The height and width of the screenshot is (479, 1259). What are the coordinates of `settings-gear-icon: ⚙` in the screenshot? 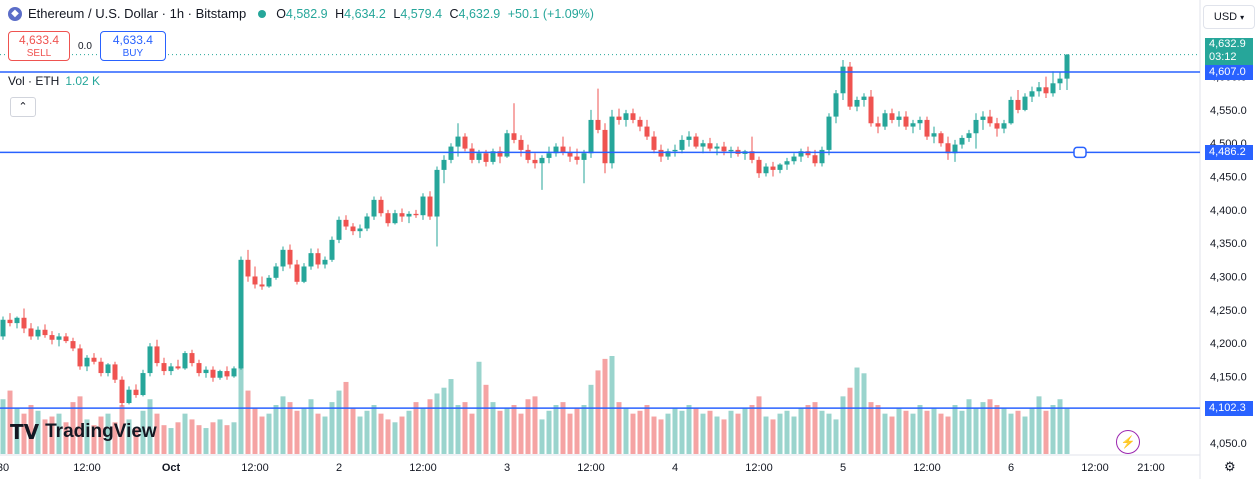 It's located at (1230, 466).